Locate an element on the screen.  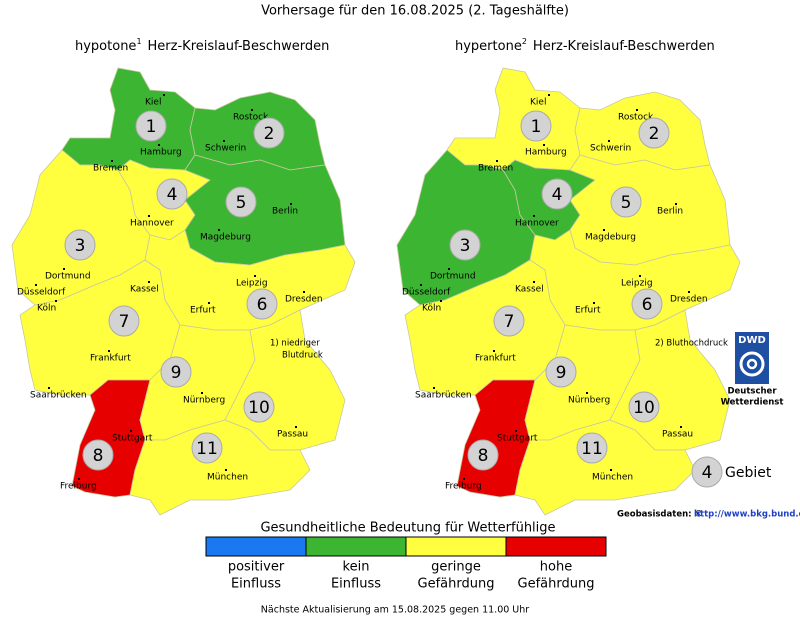
legend-swatch is located at coordinates (456, 546).